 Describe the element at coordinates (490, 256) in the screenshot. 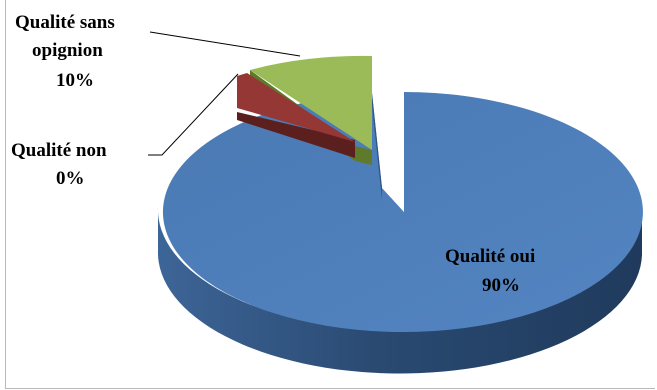

I see `label-oui: Qualité oui` at that location.